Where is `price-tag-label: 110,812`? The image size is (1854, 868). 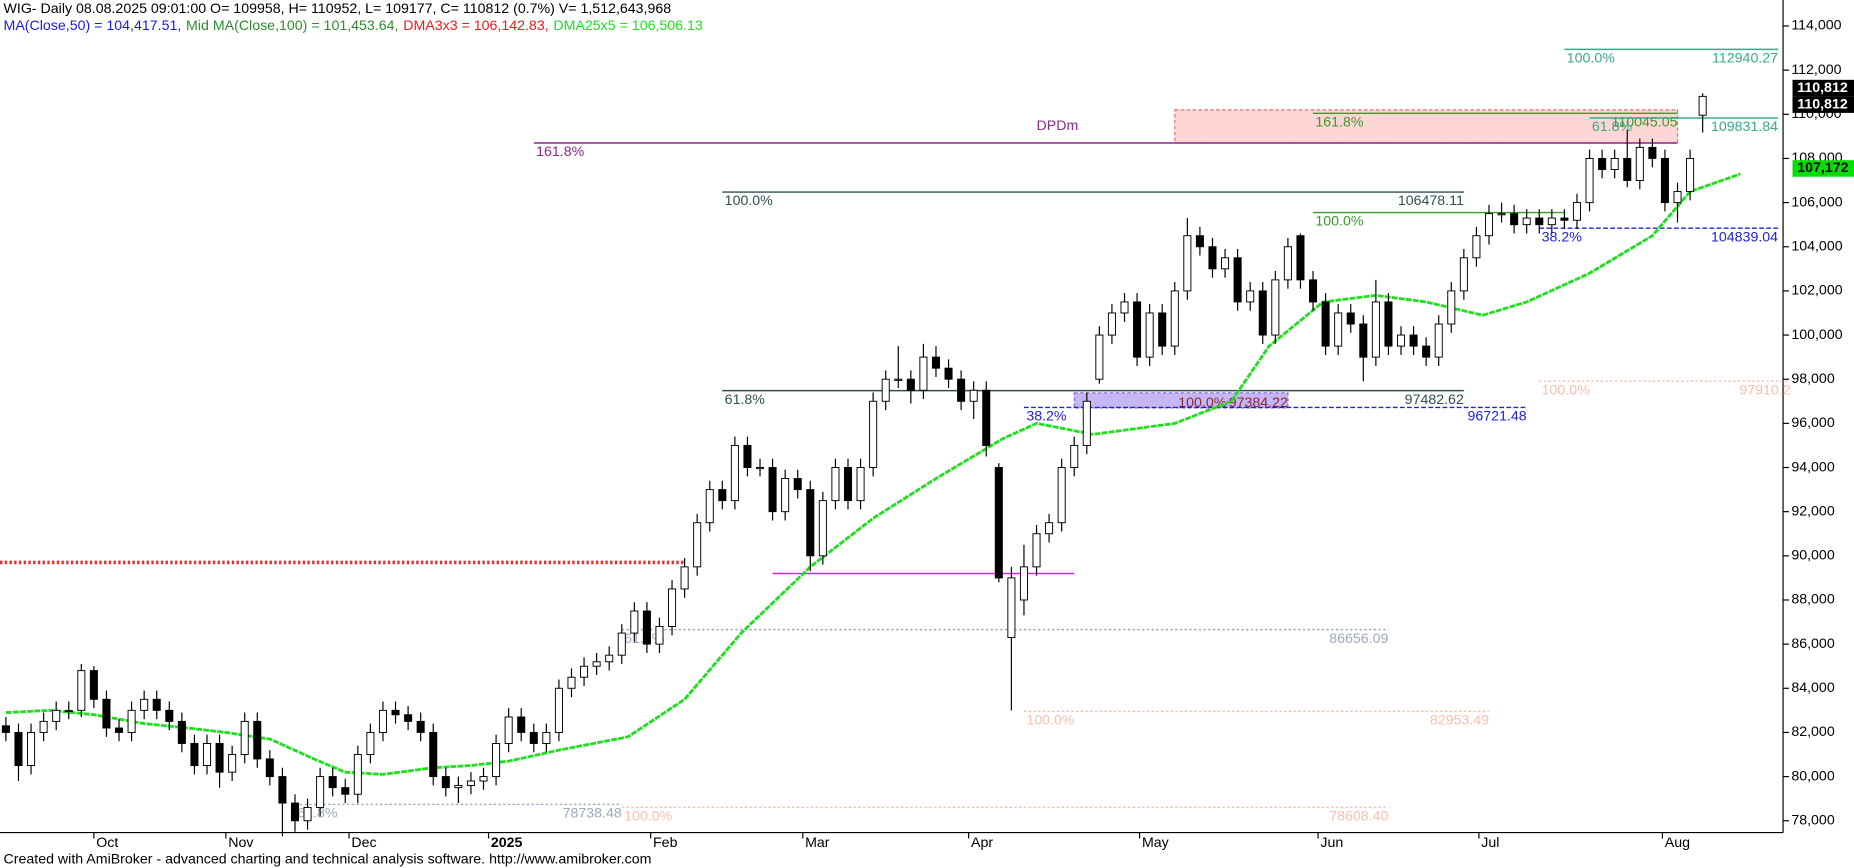 price-tag-label: 110,812 is located at coordinates (1822, 88).